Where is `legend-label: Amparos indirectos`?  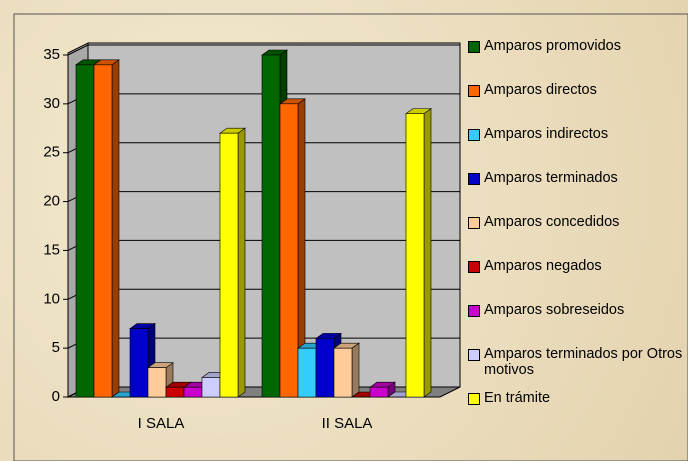 legend-label: Amparos indirectos is located at coordinates (546, 134).